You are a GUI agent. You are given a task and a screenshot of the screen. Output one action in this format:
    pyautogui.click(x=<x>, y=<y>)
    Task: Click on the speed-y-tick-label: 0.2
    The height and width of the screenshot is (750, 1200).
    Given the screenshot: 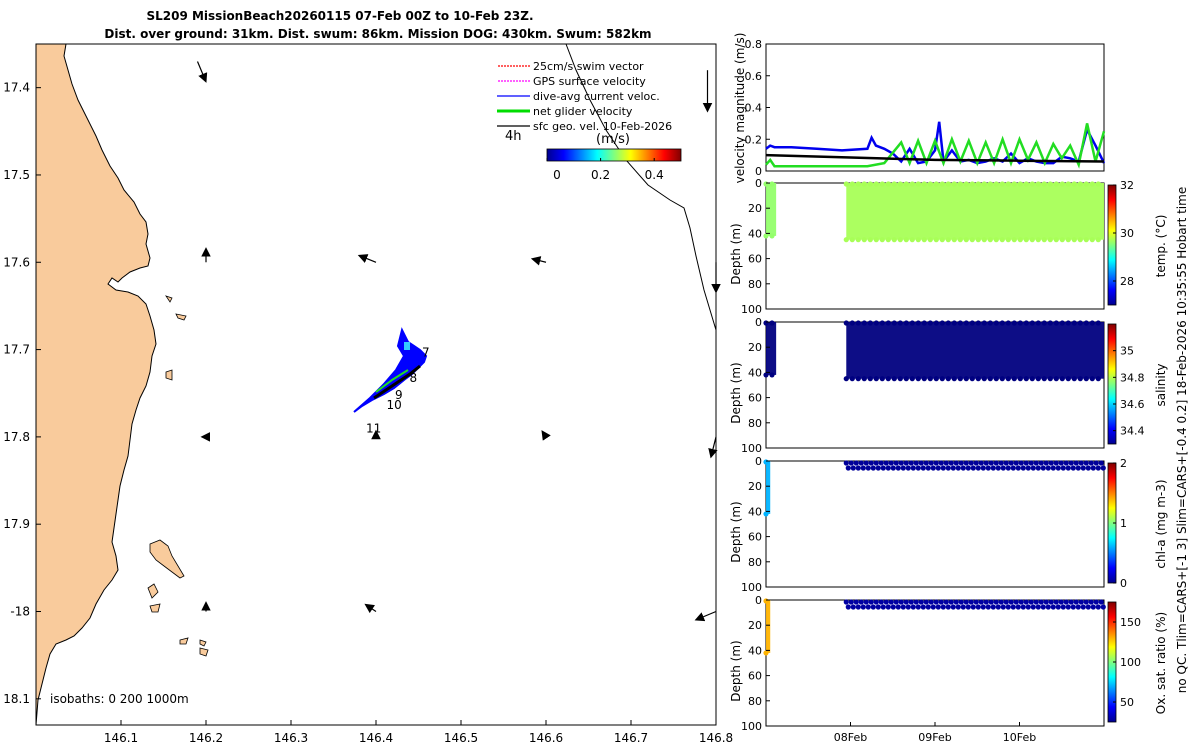 What is the action you would take?
    pyautogui.click(x=754, y=139)
    